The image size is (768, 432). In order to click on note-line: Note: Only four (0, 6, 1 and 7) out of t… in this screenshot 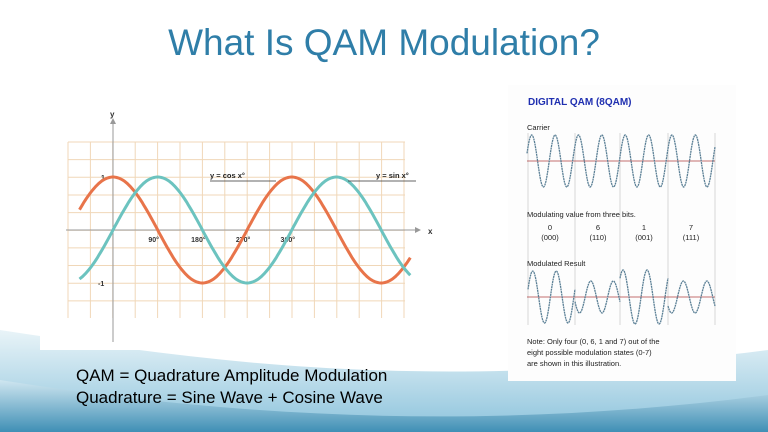, I will do `click(593, 341)`.